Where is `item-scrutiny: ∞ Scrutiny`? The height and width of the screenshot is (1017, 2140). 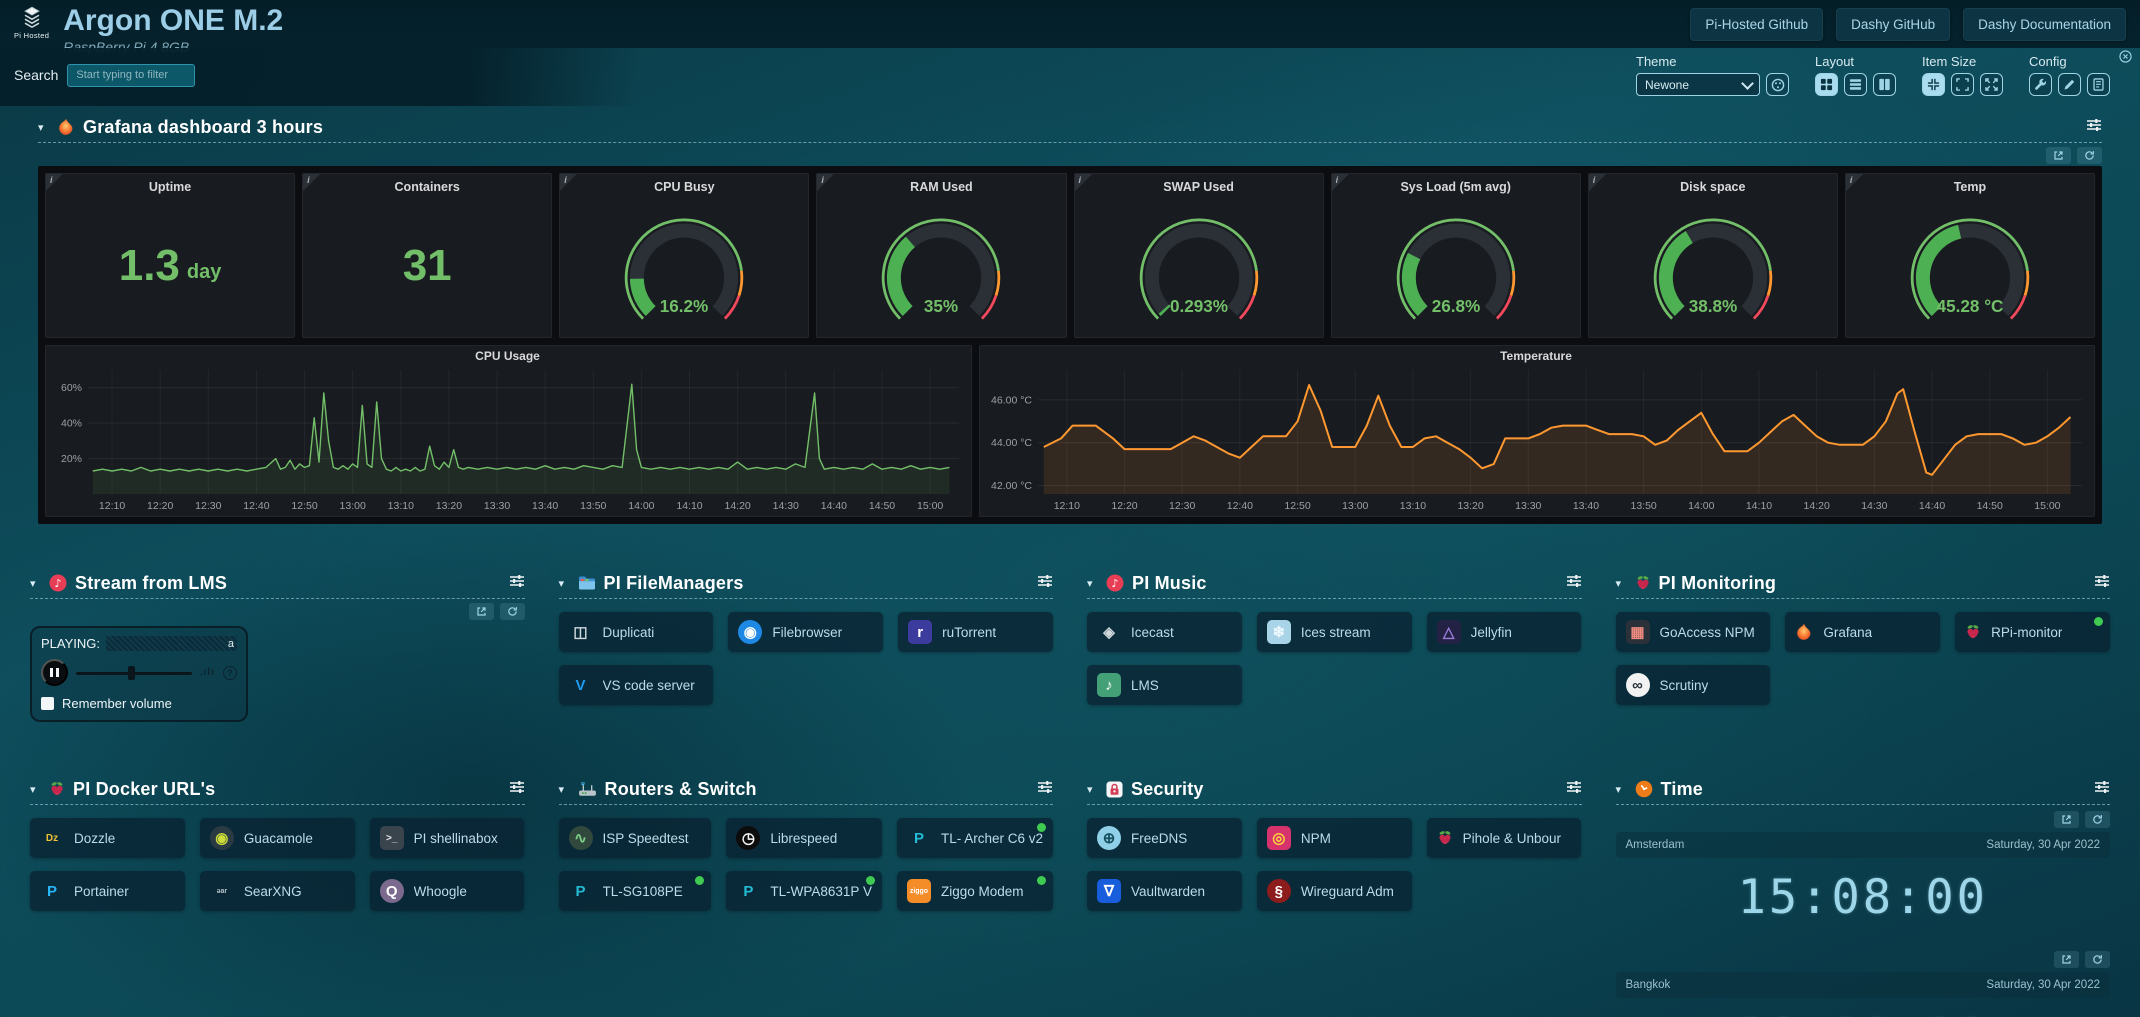 item-scrutiny: ∞ Scrutiny is located at coordinates (1693, 685).